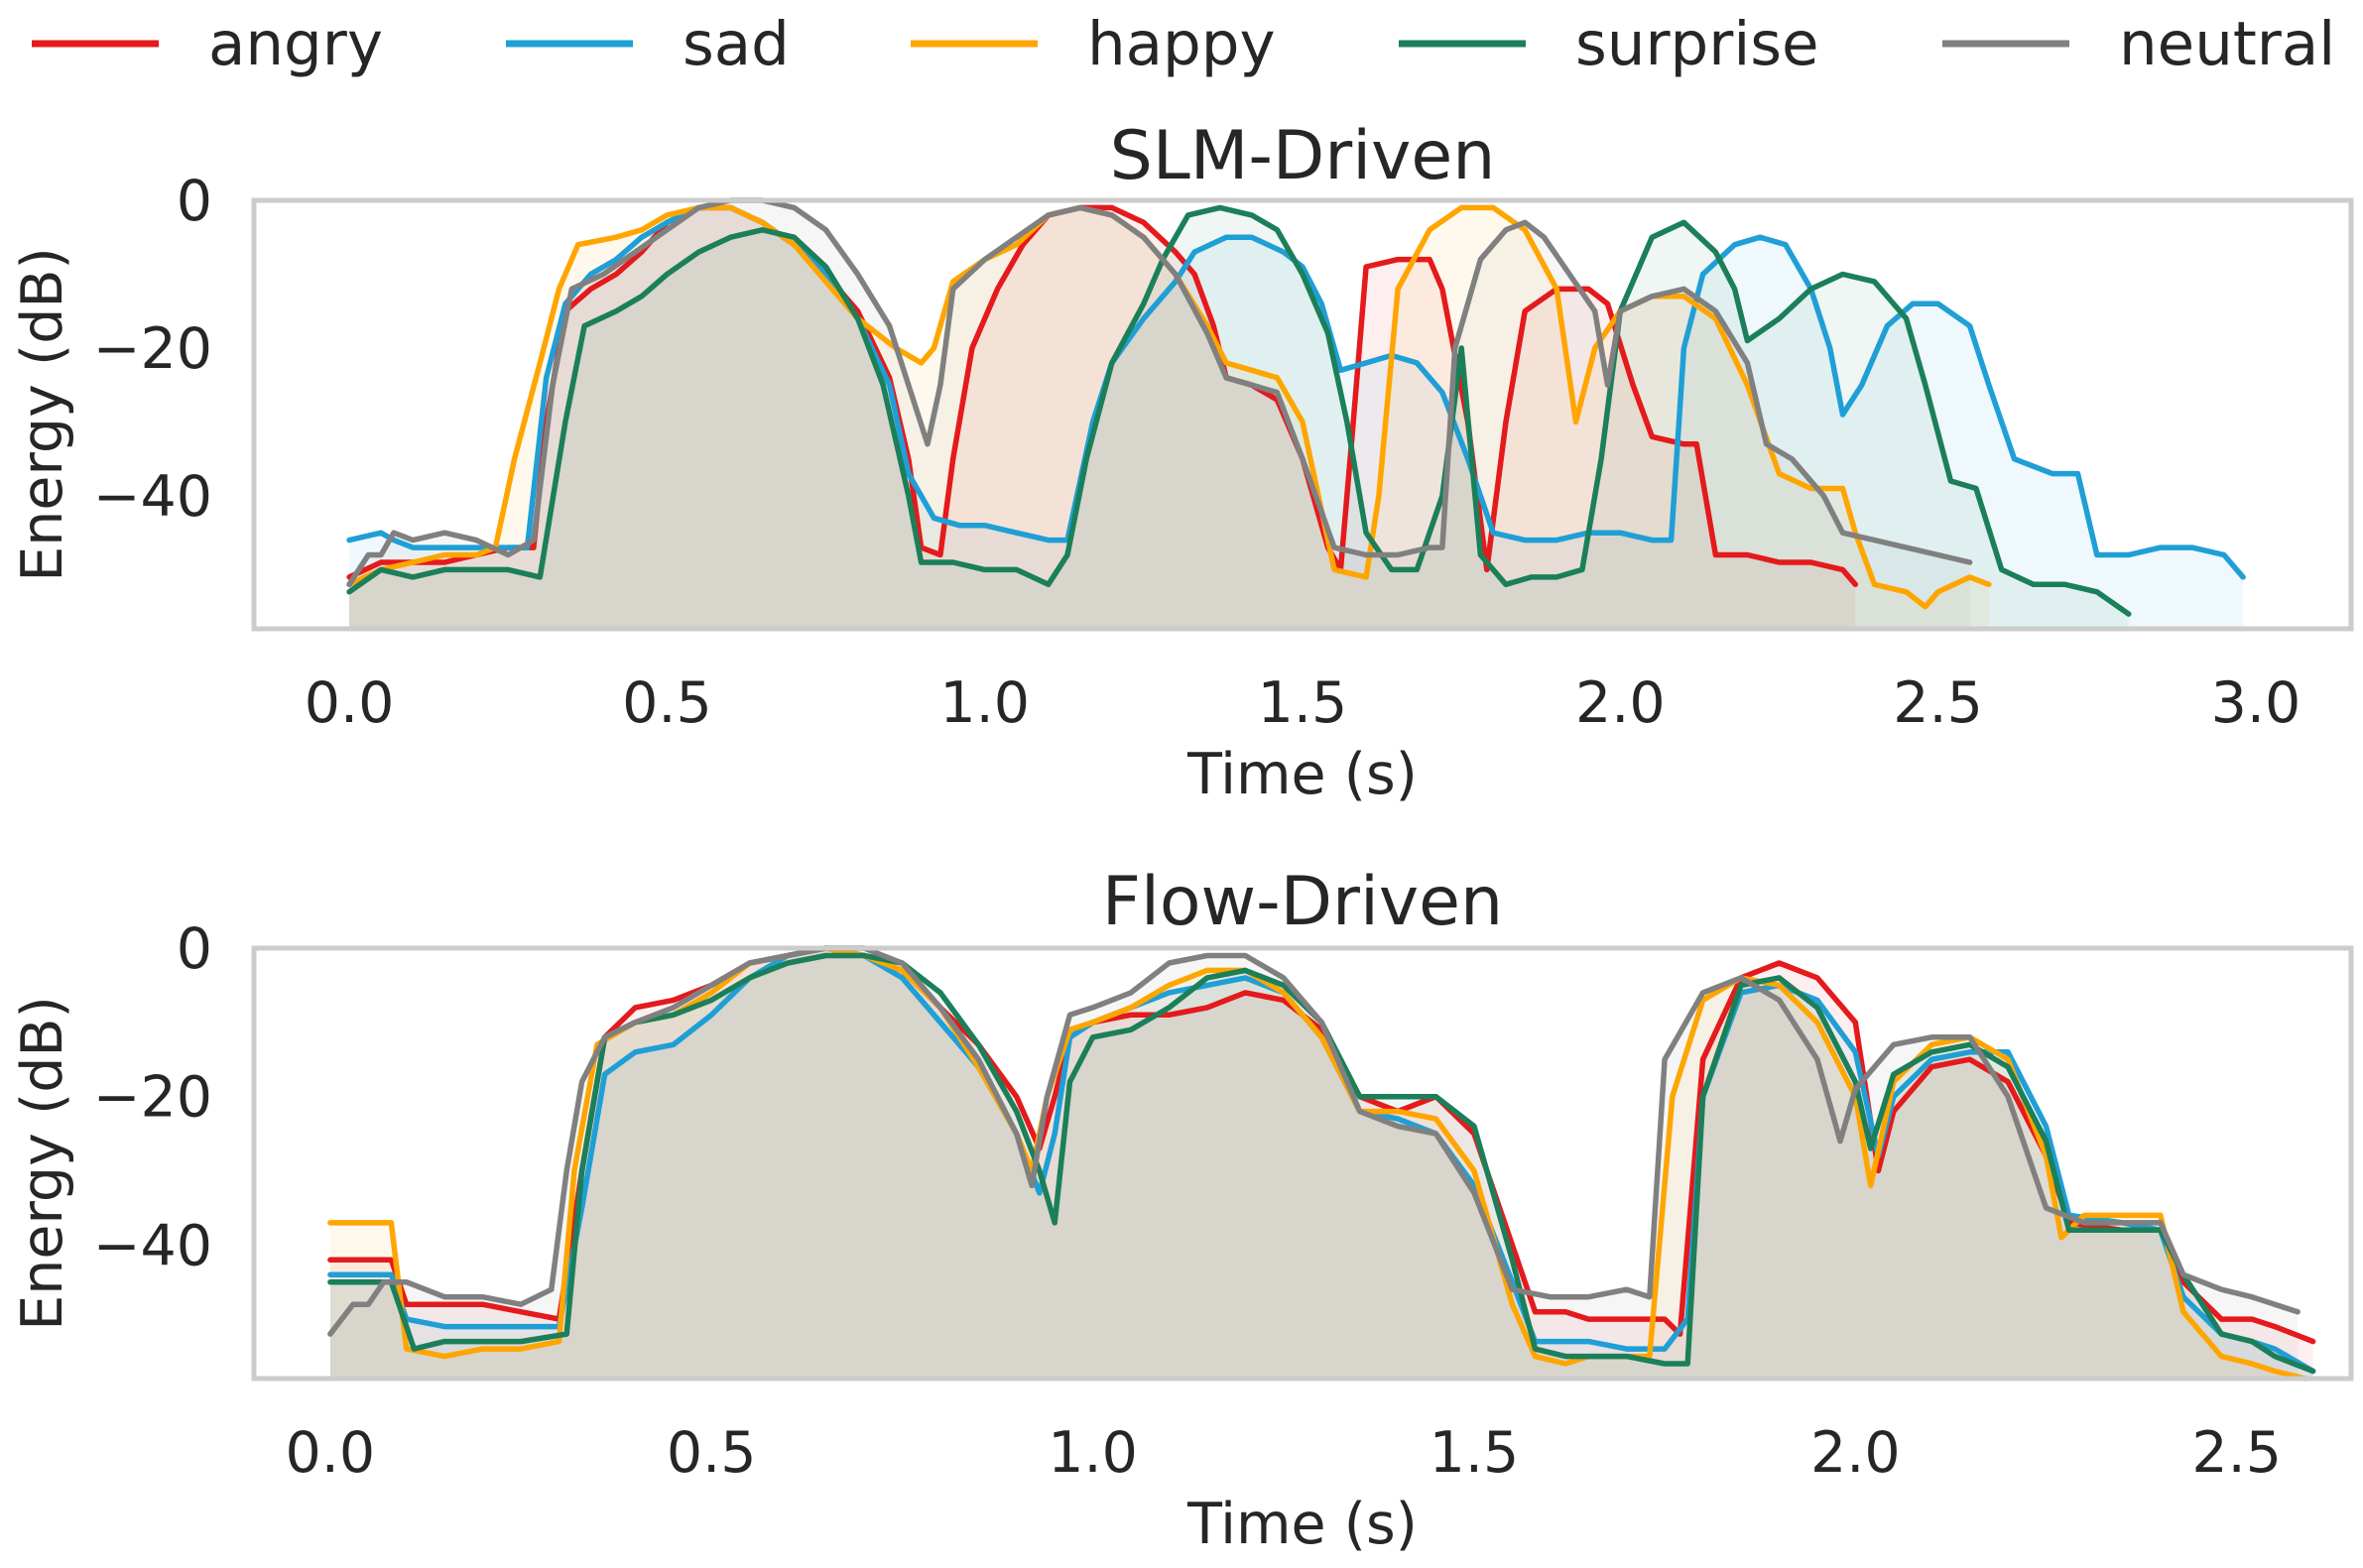  I want to click on legend-item-happy: happy, so click(1093, 44).